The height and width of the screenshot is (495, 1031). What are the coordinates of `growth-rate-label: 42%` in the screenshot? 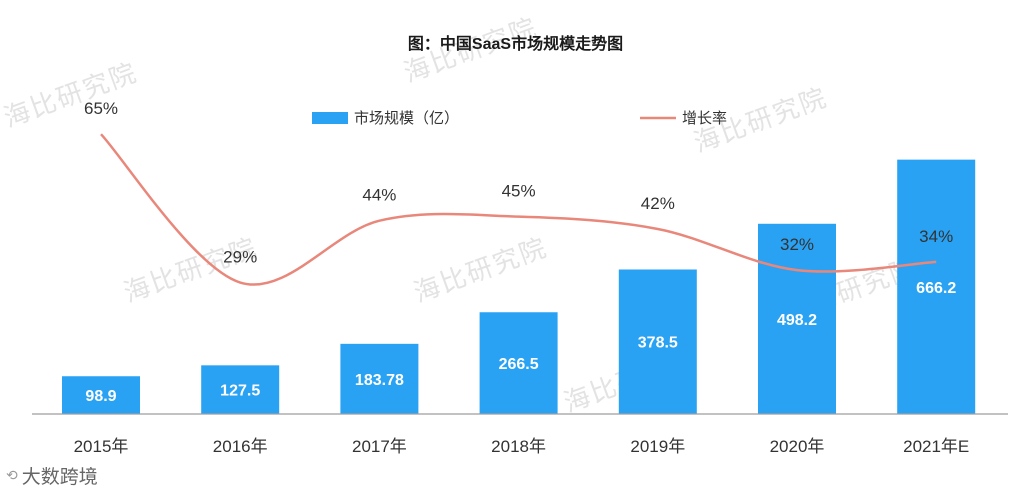 It's located at (658, 203).